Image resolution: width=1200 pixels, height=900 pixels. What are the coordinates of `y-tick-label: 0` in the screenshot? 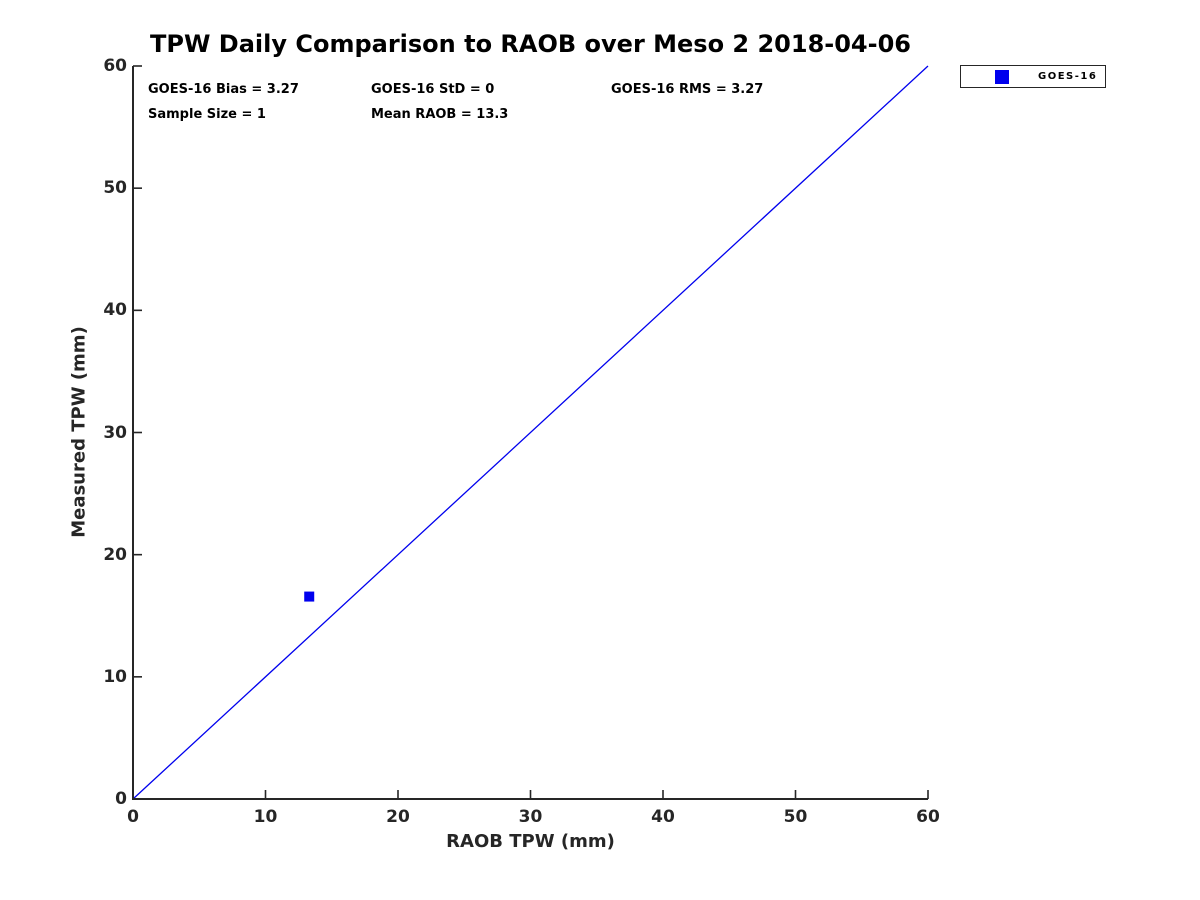 It's located at (121, 799).